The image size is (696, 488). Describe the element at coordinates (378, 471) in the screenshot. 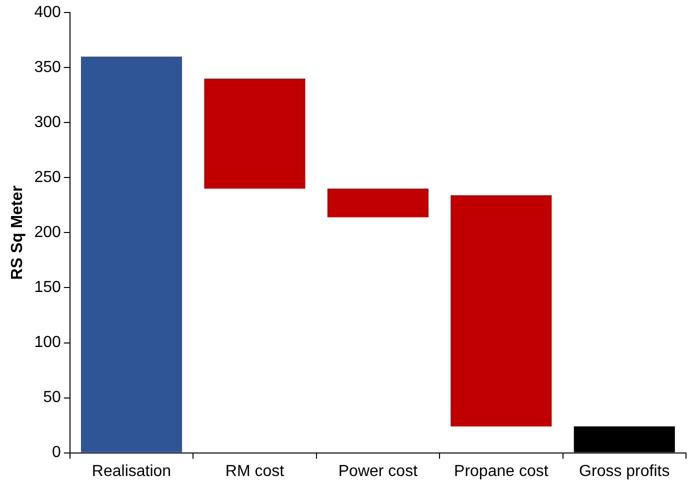

I see `x-tick-label: Power cost` at that location.